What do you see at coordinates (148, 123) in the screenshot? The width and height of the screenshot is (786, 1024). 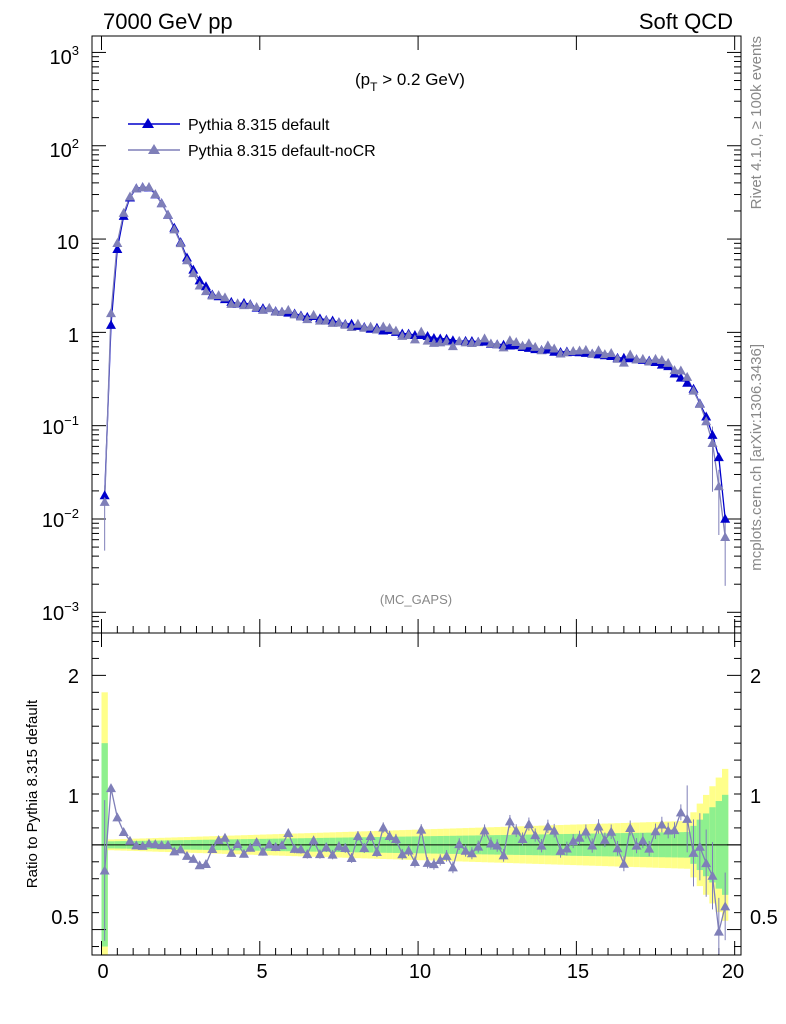 I see `legend-marker-default` at bounding box center [148, 123].